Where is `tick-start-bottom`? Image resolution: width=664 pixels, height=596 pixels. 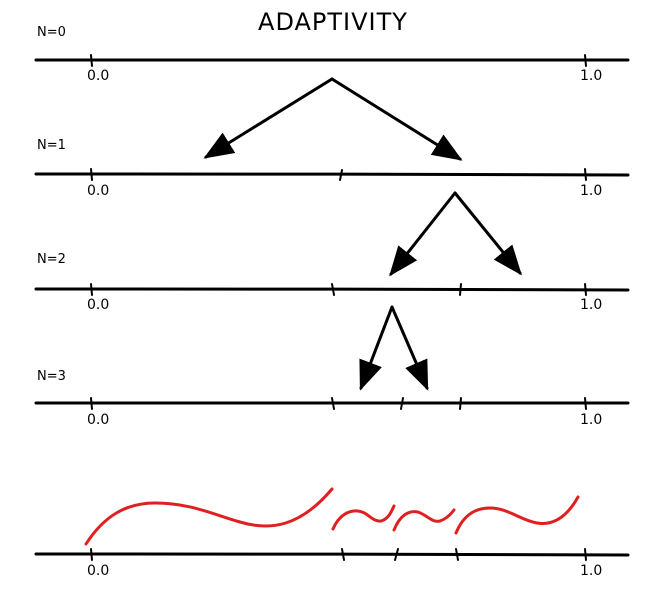
tick-start-bottom is located at coordinates (91, 554).